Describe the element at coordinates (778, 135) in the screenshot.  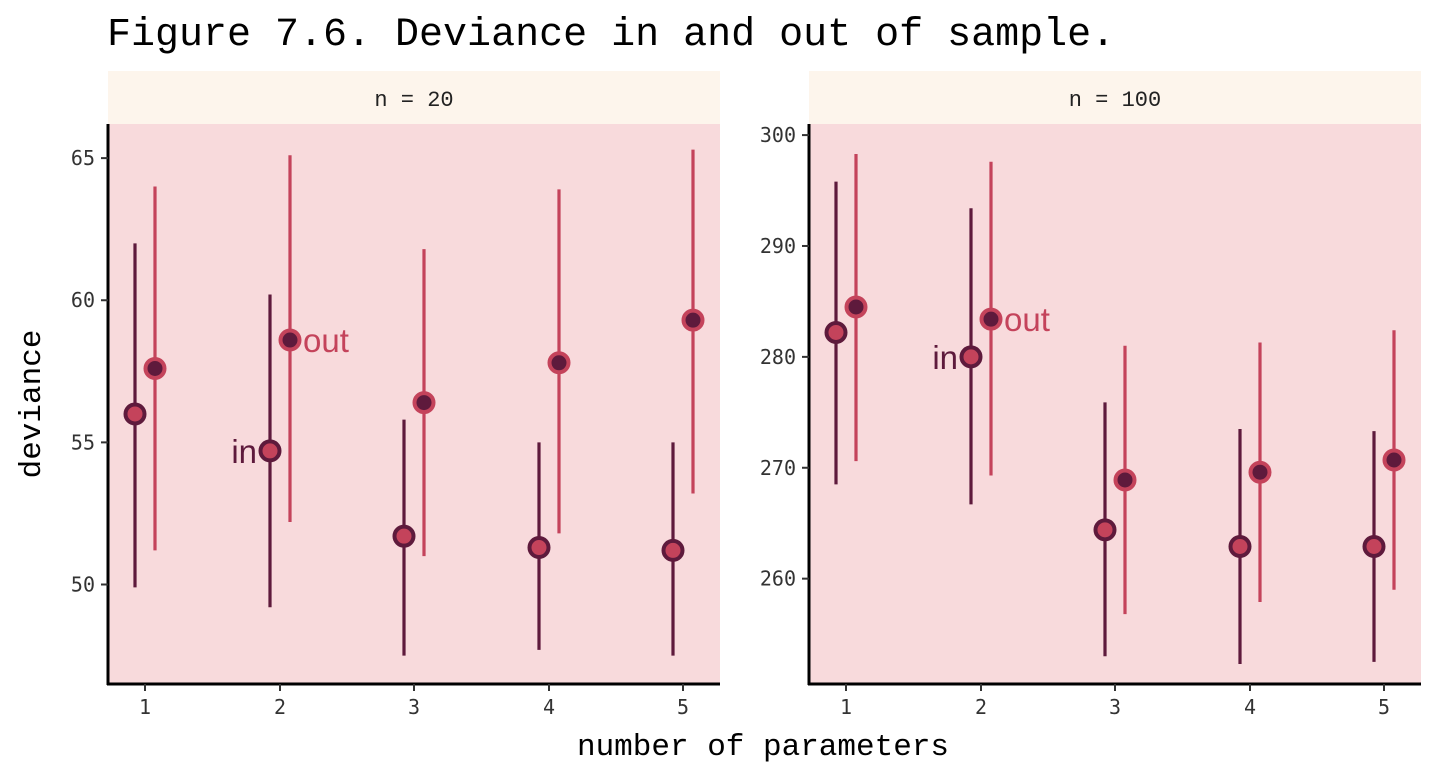
I see `y-tick-label: 300` at that location.